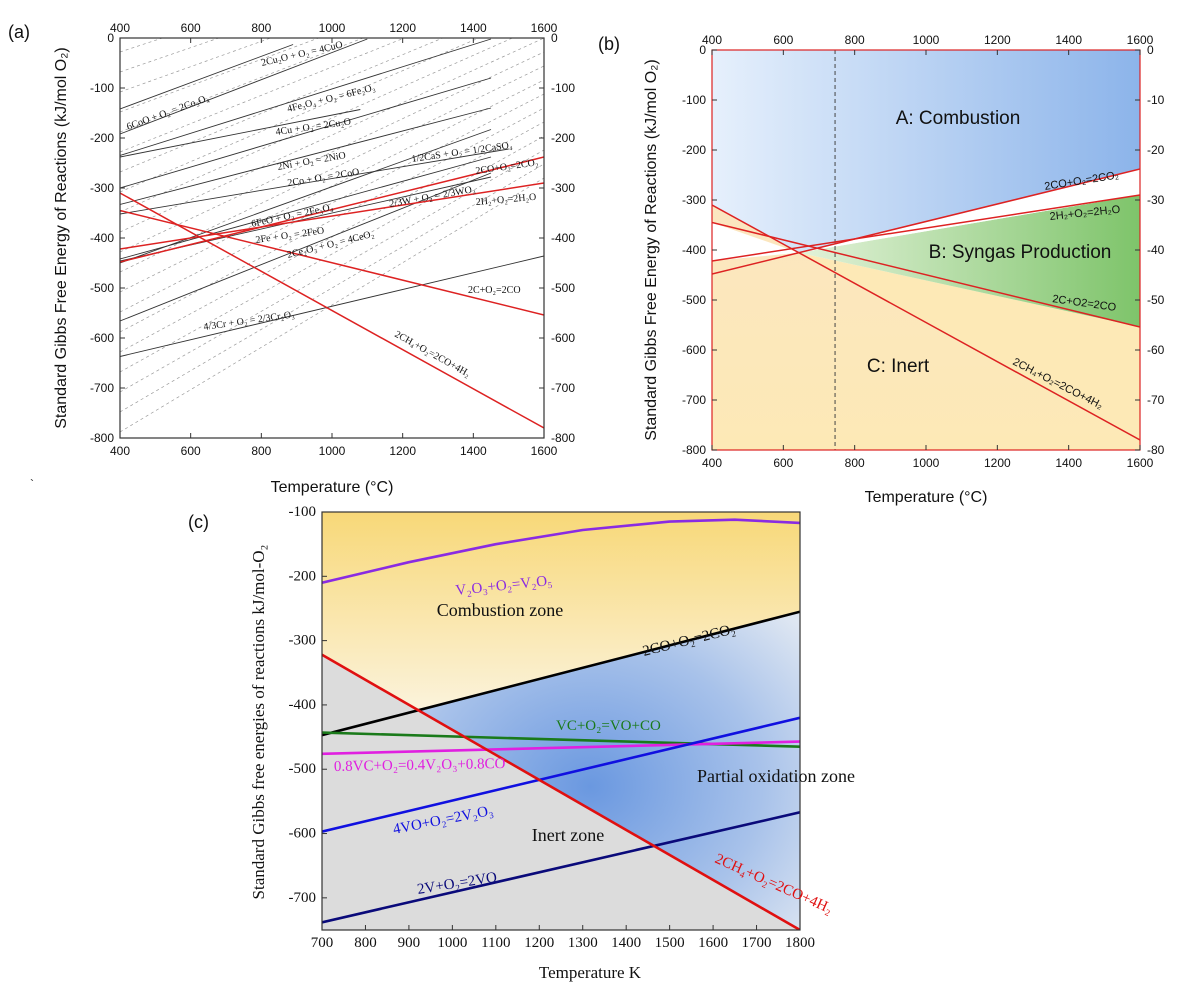  Describe the element at coordinates (303, 834) in the screenshot. I see `y-tick-label: -600` at that location.